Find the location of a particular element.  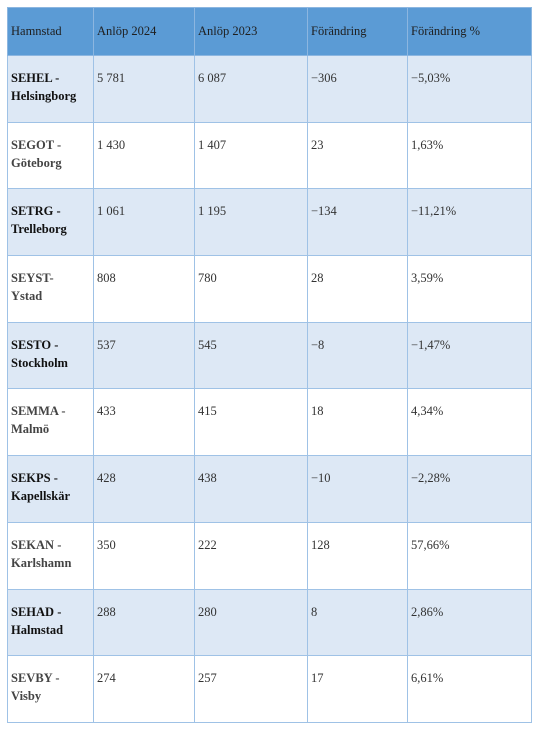

anlop-2024-cell: 428 is located at coordinates (144, 489).